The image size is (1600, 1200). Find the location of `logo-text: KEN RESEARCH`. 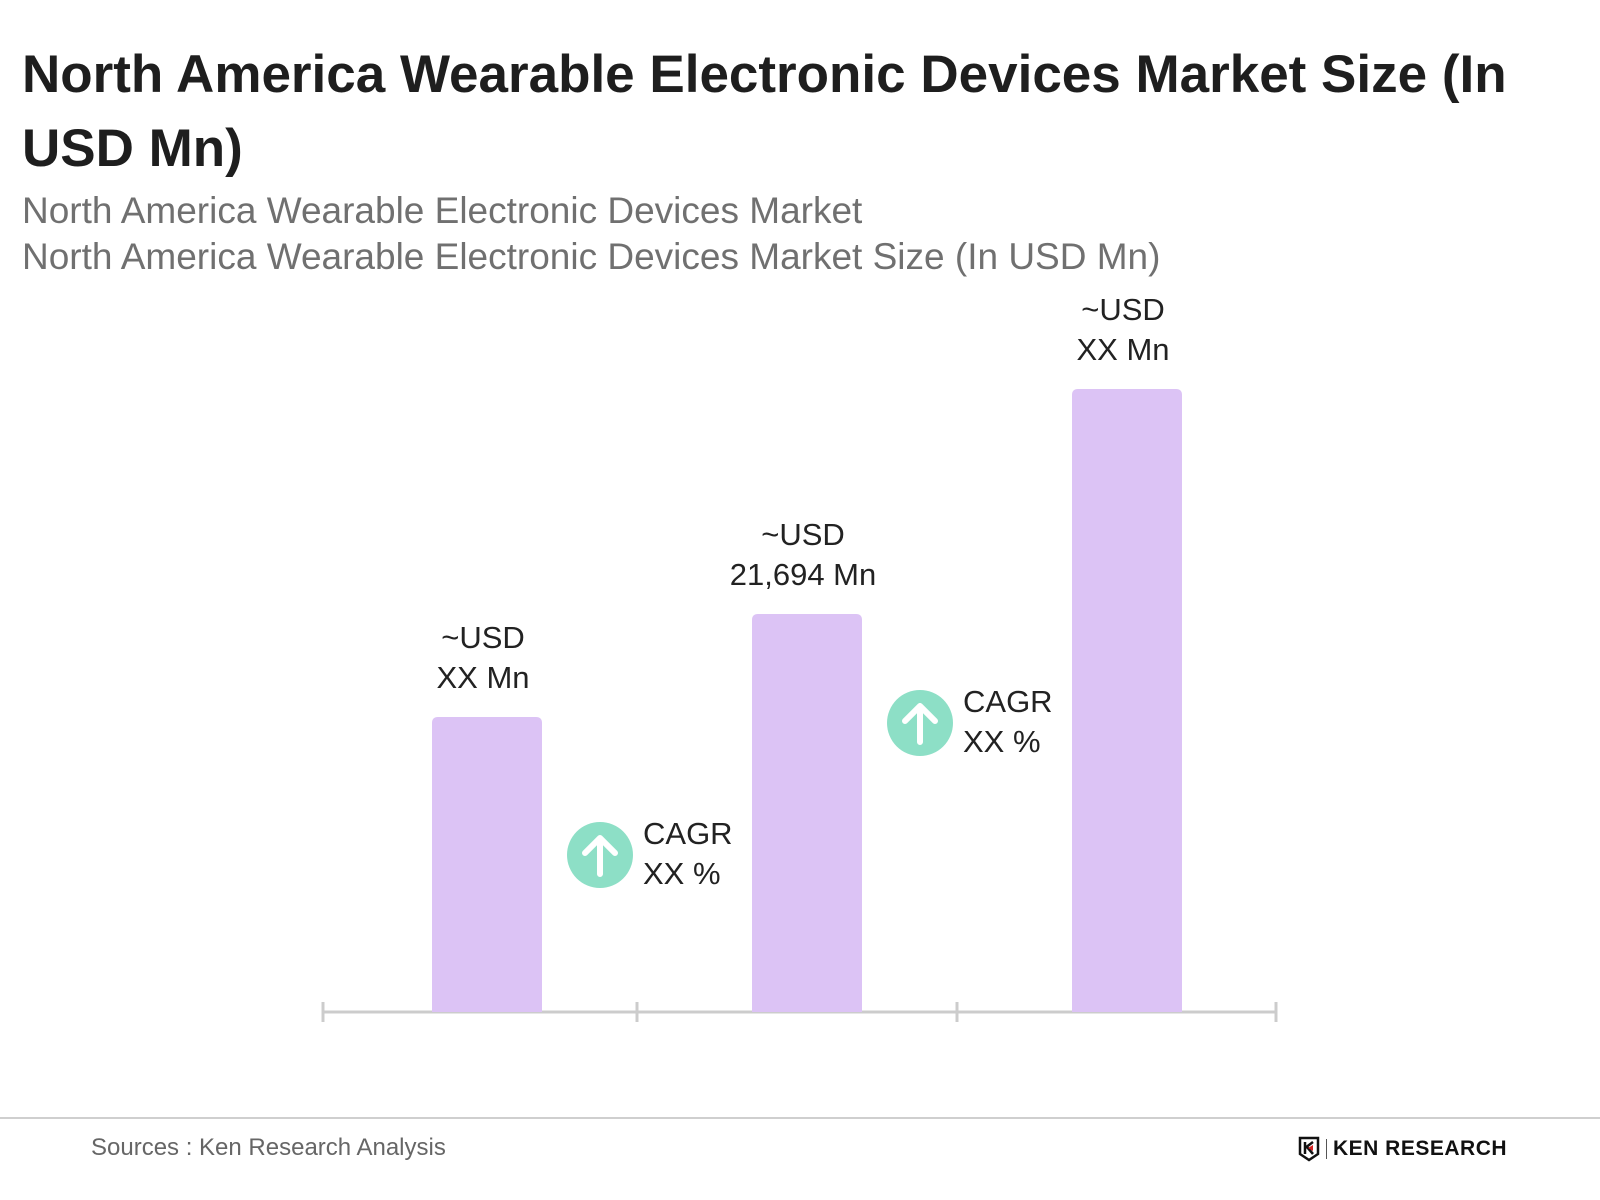

logo-text: KEN RESEARCH is located at coordinates (1420, 1148).